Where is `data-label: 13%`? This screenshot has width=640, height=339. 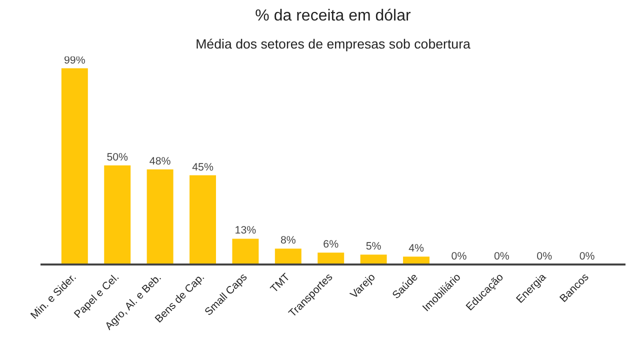 data-label: 13% is located at coordinates (245, 230).